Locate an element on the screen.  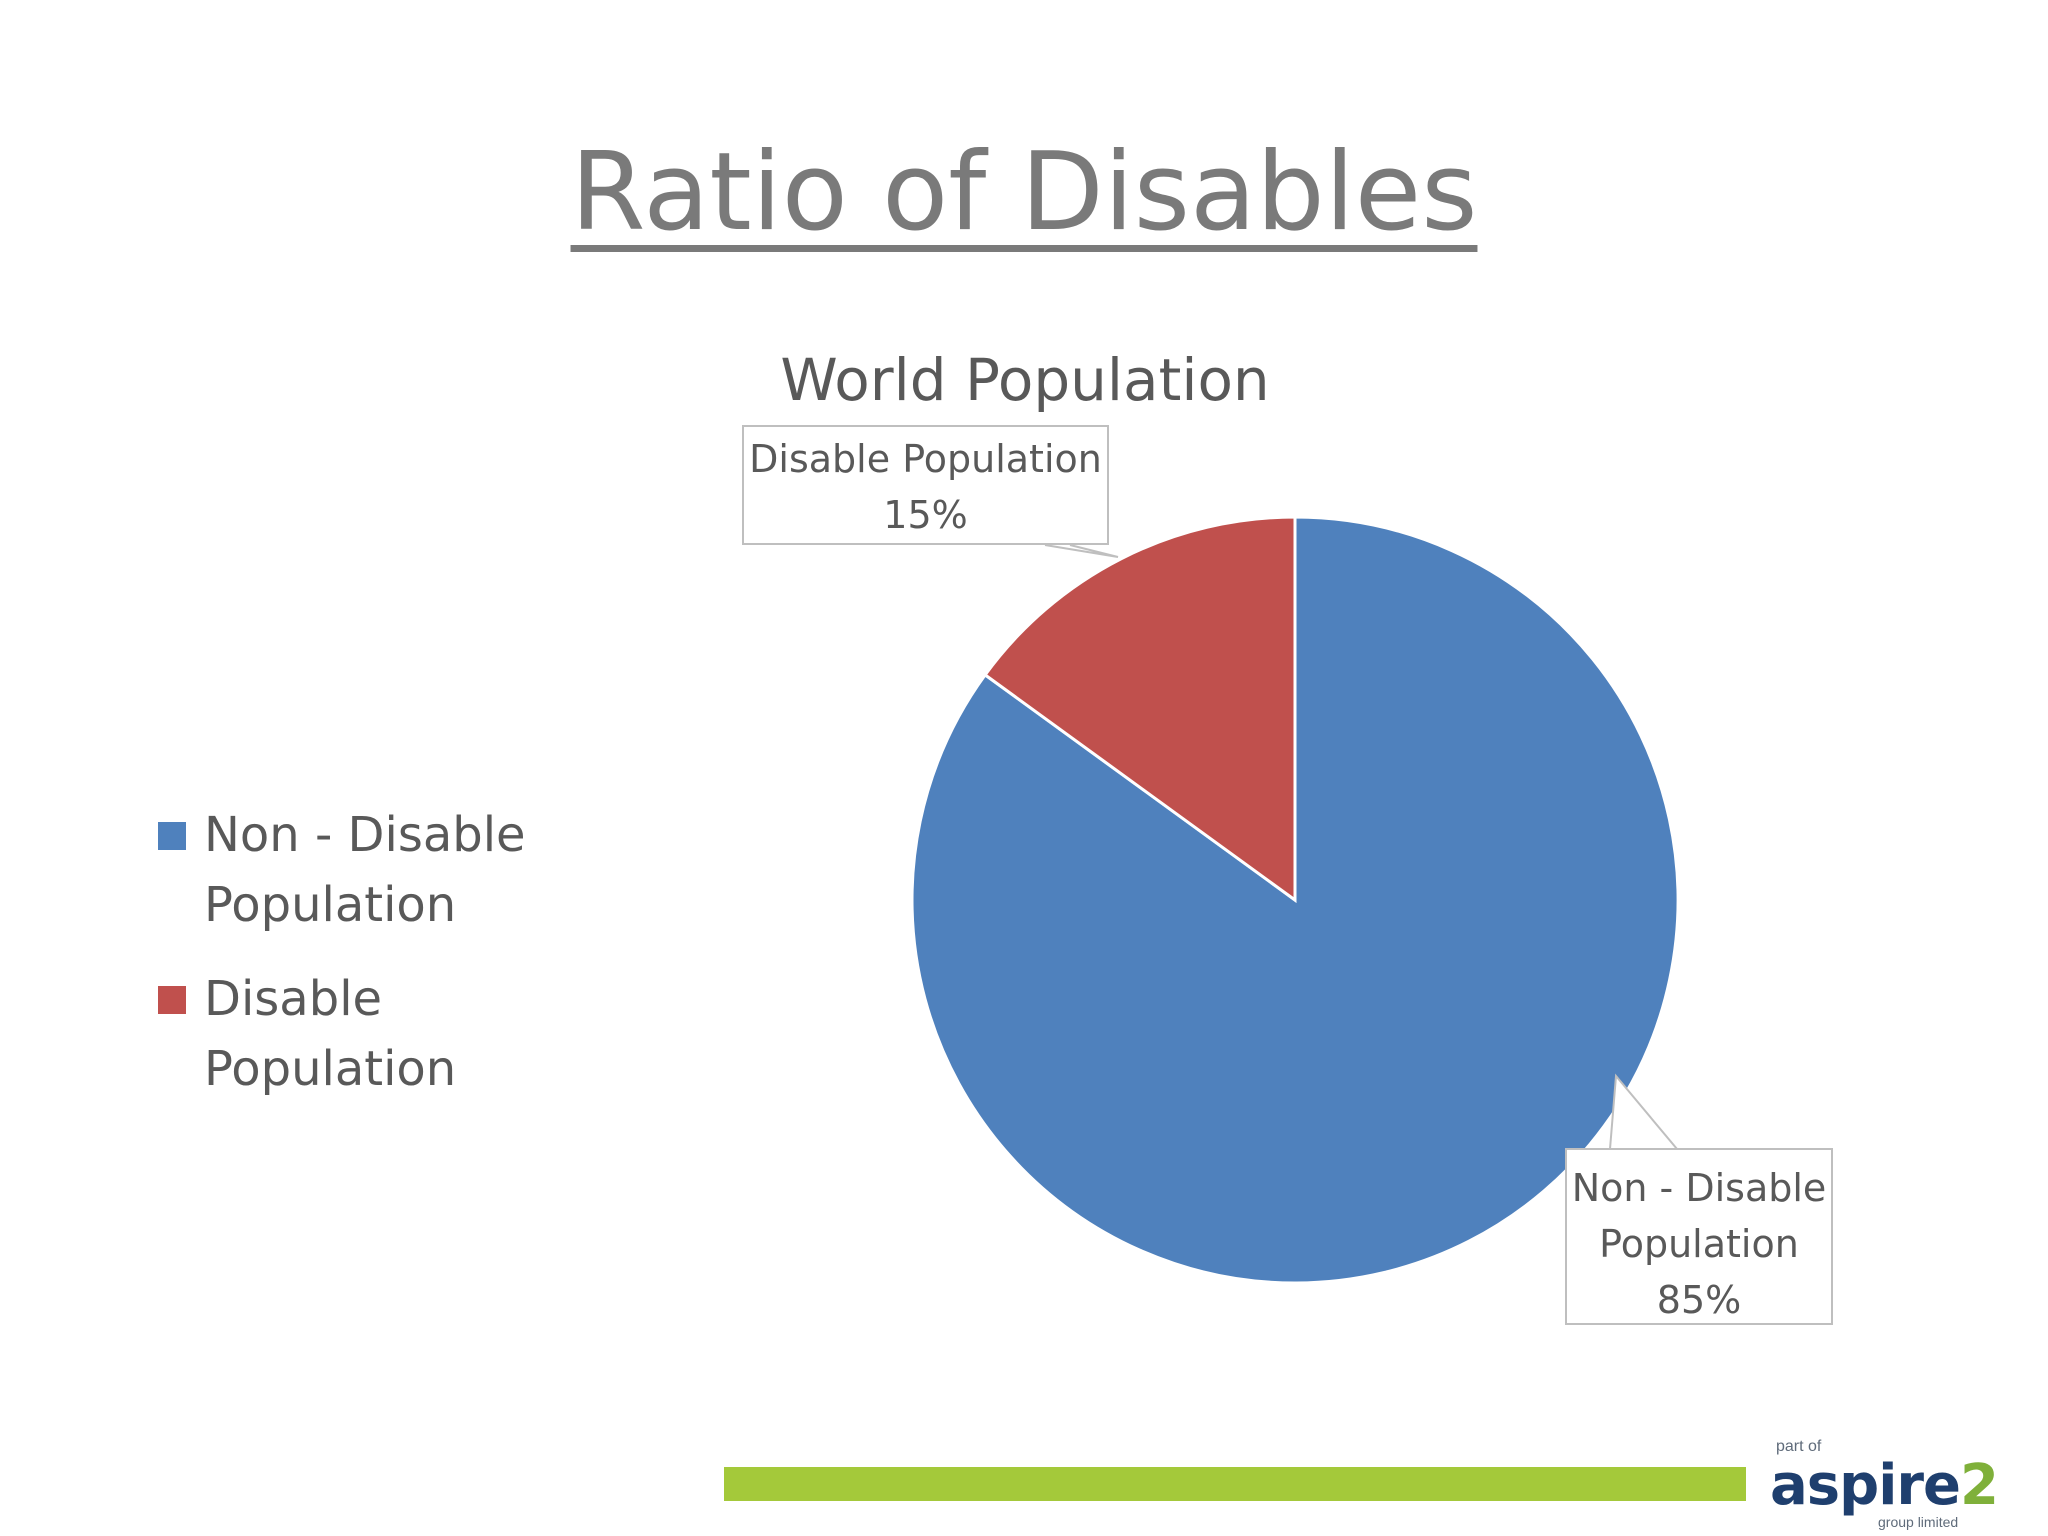
data-label-non-disable: Non - Disable Population 85% is located at coordinates (1699, 1236).